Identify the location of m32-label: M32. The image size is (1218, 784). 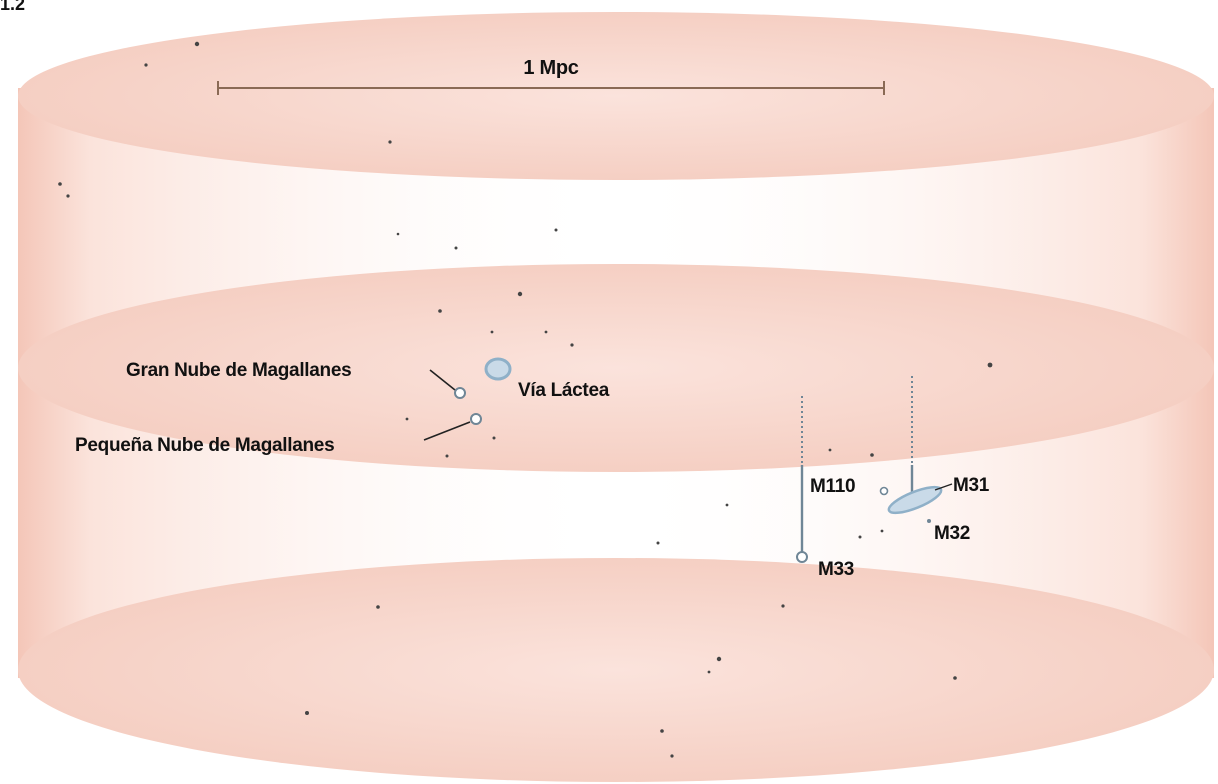
(952, 533).